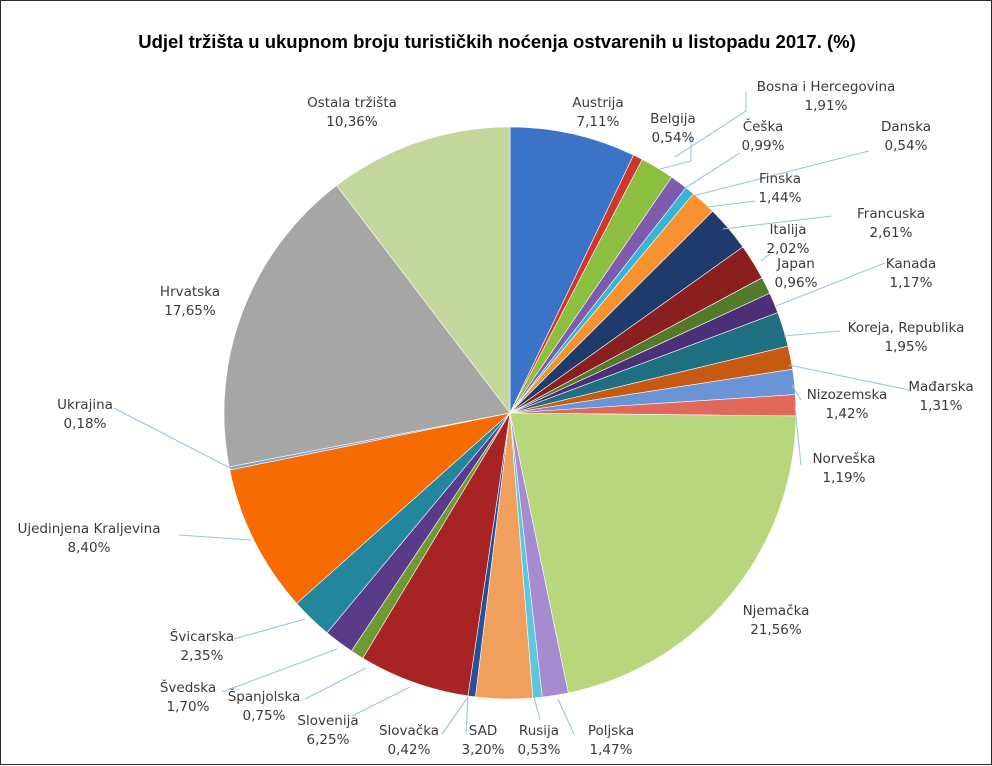 This screenshot has width=992, height=766. What do you see at coordinates (537, 708) in the screenshot?
I see `leader-line-rusija` at bounding box center [537, 708].